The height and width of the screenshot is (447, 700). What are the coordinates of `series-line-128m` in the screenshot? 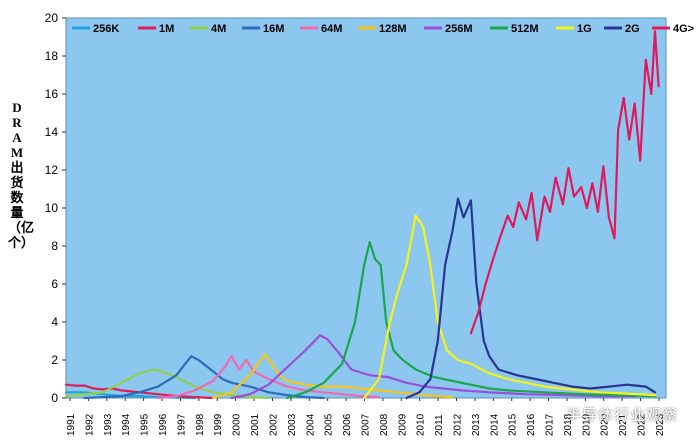 It's located at (333, 376).